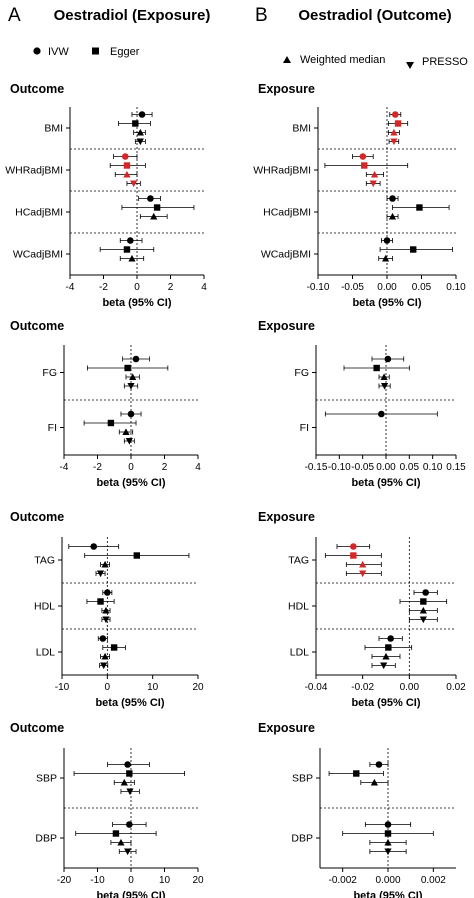 The height and width of the screenshot is (898, 474). I want to click on point-wcadjbmi-weighted-median-marker, so click(132, 258).